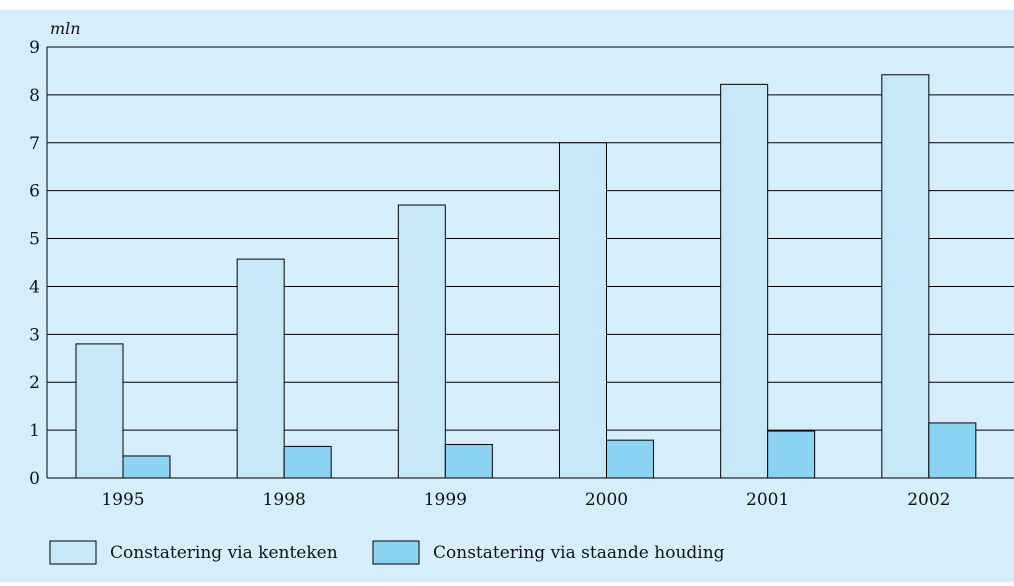 This screenshot has width=1014, height=586. What do you see at coordinates (445, 500) in the screenshot?
I see `x-tick-label: 1999` at bounding box center [445, 500].